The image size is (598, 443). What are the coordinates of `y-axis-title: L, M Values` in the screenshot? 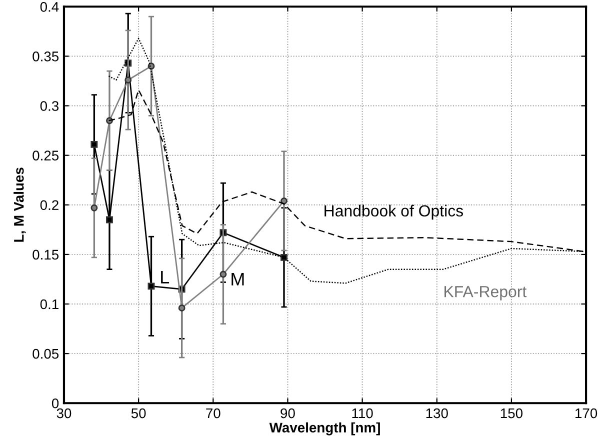 It's located at (20, 205).